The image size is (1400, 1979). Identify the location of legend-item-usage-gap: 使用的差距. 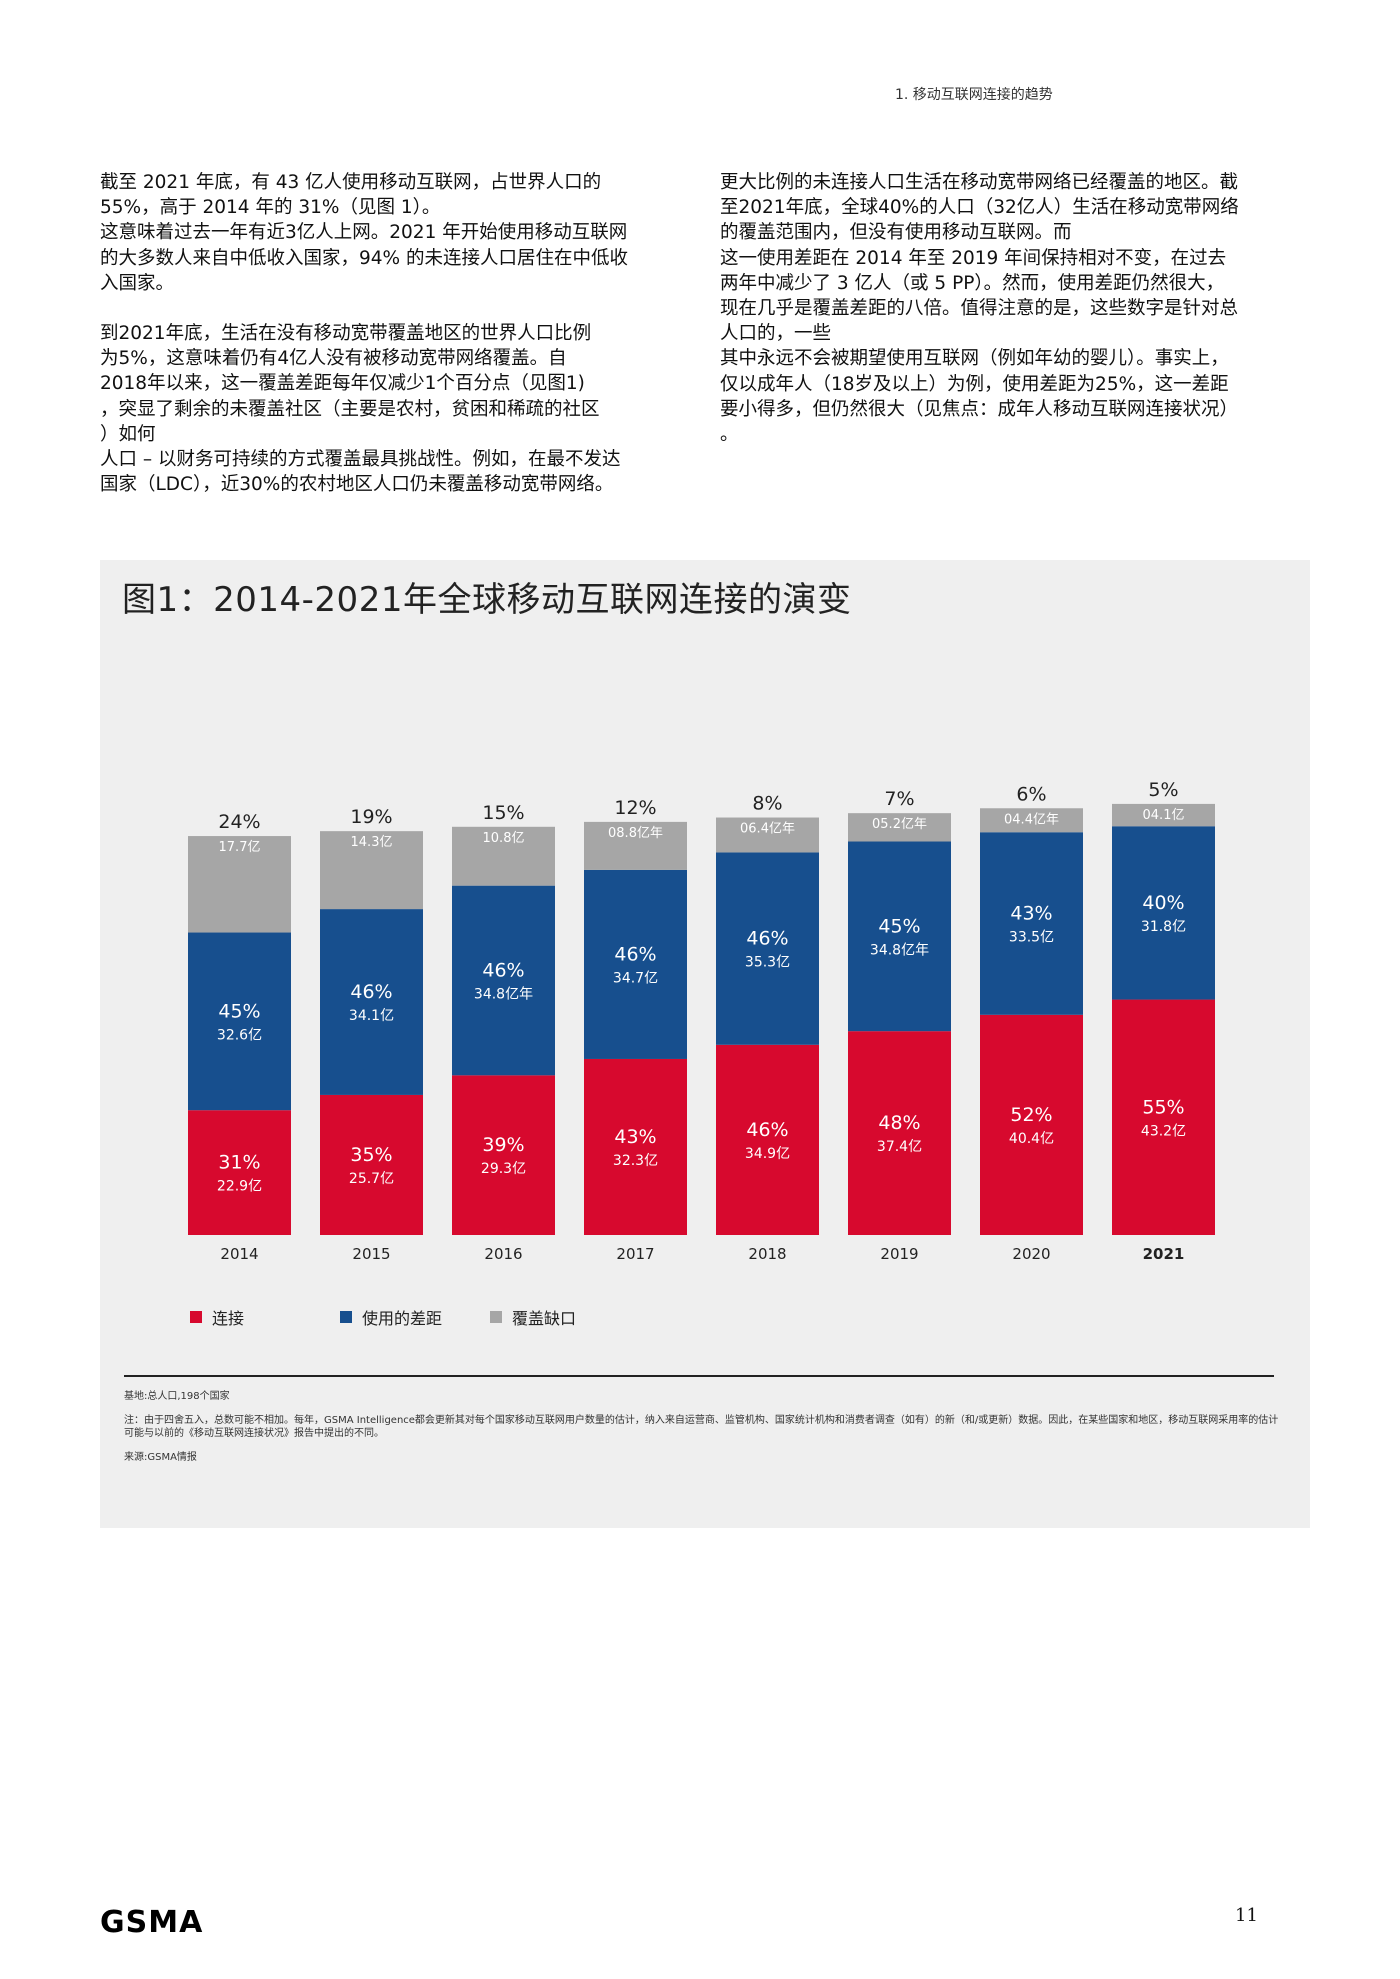
(415, 1317).